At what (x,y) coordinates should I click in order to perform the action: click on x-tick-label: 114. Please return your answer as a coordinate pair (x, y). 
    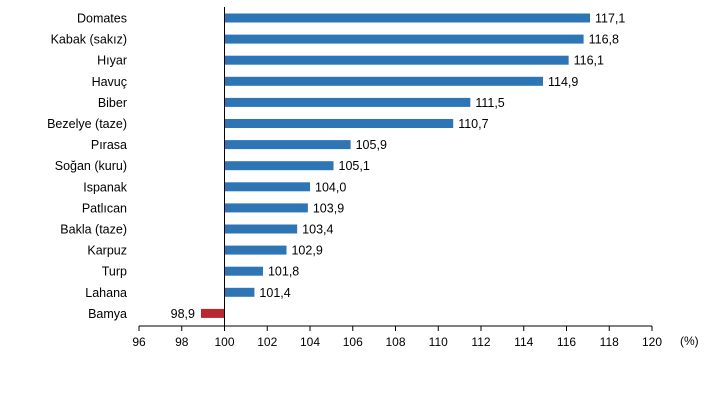
    Looking at the image, I should click on (523, 342).